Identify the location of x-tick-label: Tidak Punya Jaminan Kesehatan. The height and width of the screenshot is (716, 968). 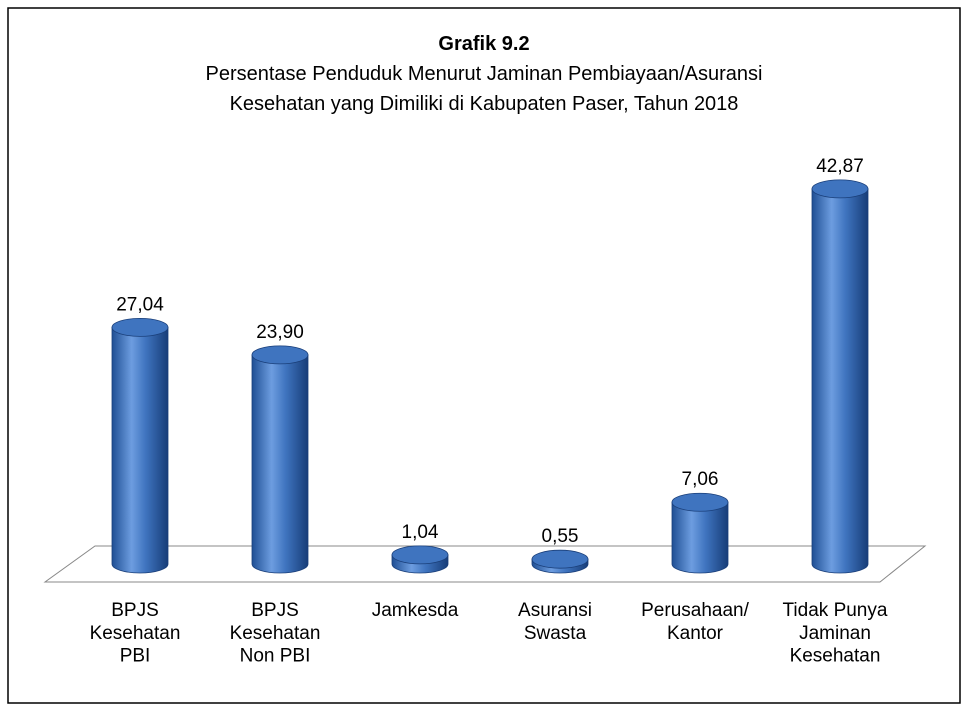
(835, 633).